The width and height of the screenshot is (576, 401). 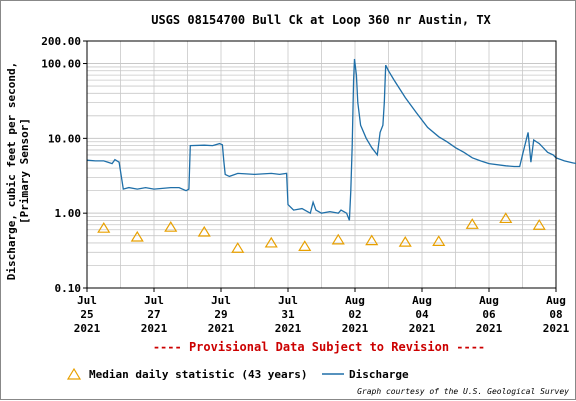 What do you see at coordinates (354, 314) in the screenshot?
I see `x-tick-label: 02` at bounding box center [354, 314].